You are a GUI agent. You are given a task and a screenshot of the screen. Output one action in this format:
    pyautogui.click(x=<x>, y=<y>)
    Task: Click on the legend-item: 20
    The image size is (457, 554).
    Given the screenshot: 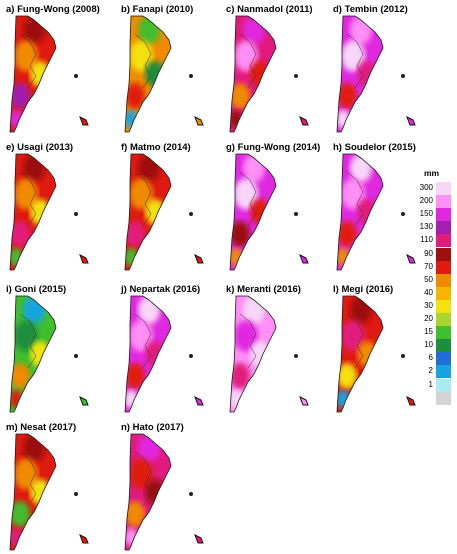 What is the action you would take?
    pyautogui.click(x=432, y=319)
    